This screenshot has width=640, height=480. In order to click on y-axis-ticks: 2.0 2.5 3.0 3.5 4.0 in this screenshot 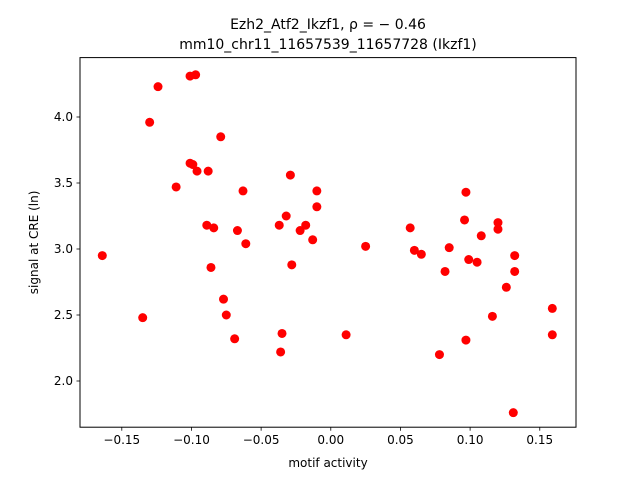, I will do `click(67, 249)`.